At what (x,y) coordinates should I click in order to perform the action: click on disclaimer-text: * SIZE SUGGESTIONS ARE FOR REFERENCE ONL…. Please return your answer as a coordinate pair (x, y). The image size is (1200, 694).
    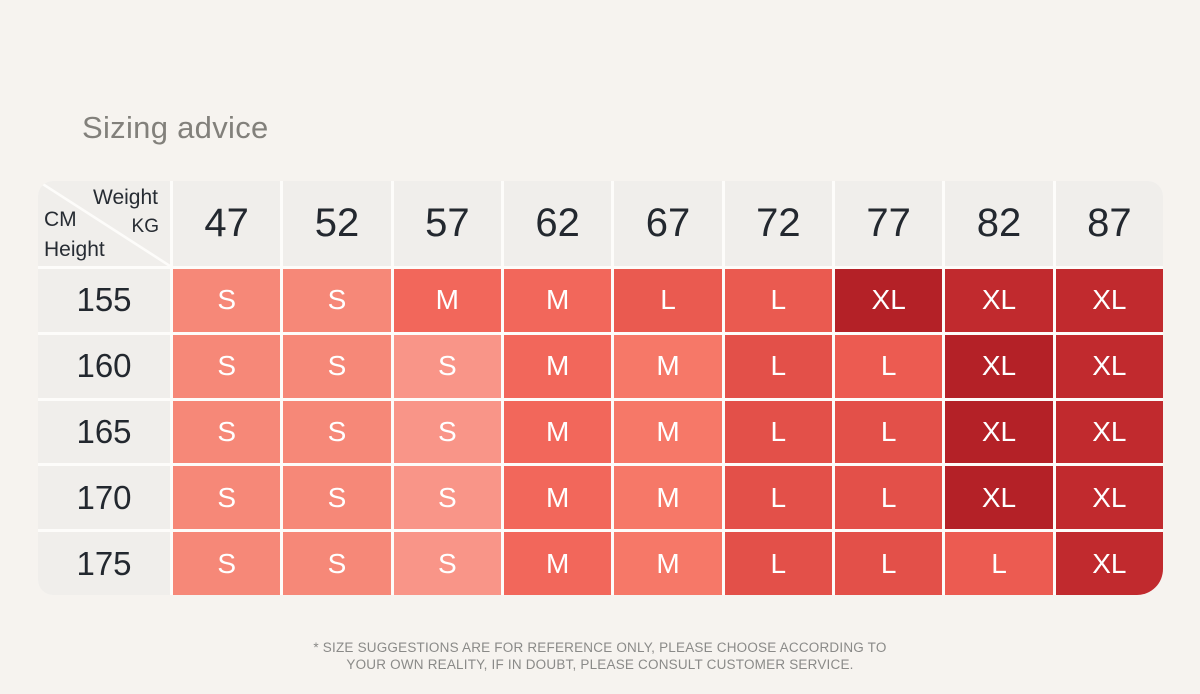
    Looking at the image, I should click on (600, 656).